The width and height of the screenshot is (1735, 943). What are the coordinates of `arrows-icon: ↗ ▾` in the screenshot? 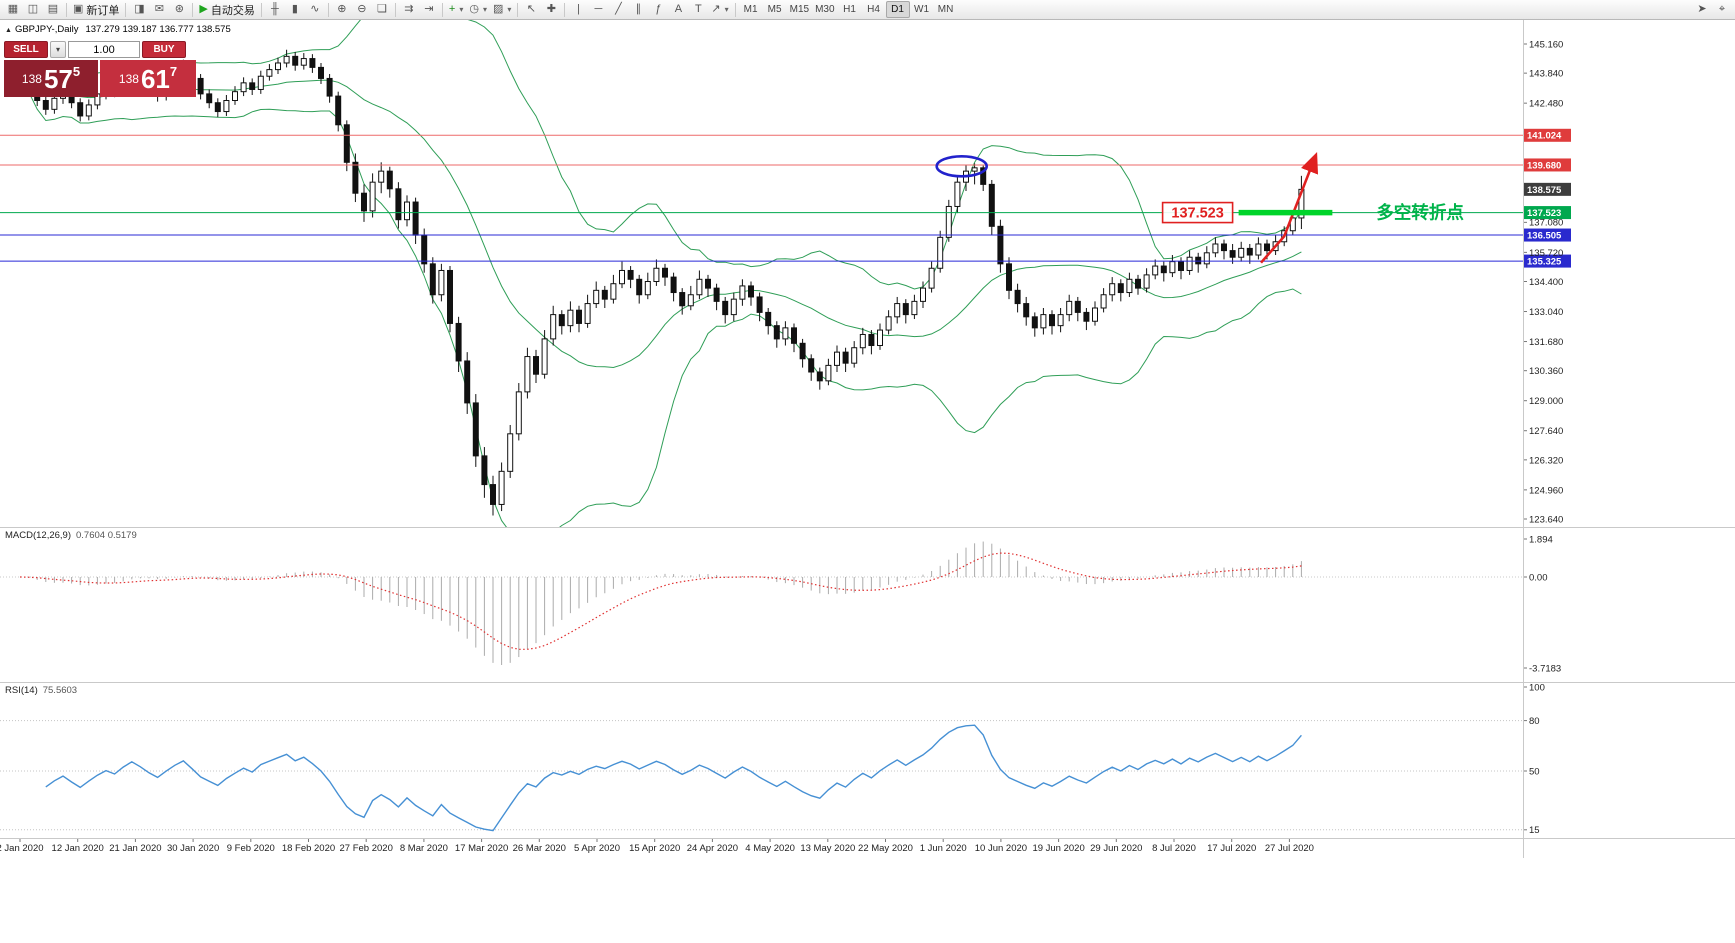 It's located at (719, 9).